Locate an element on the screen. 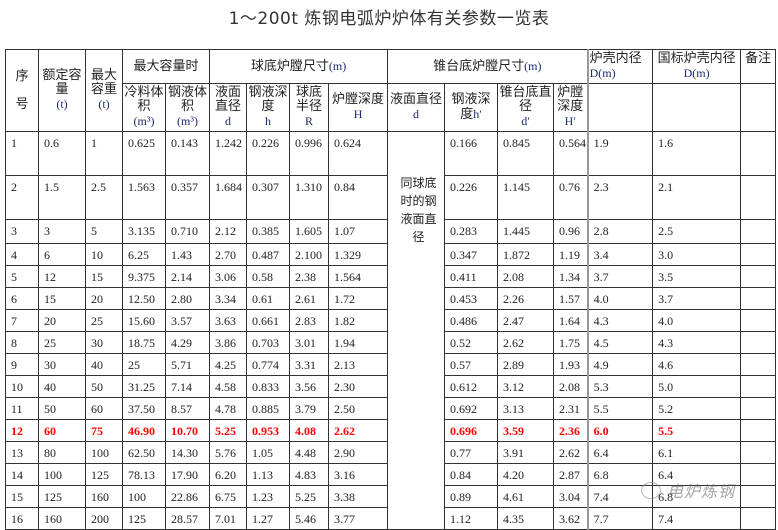 This screenshot has width=778, height=530. cell-sphere-h: 0.61 is located at coordinates (268, 298).